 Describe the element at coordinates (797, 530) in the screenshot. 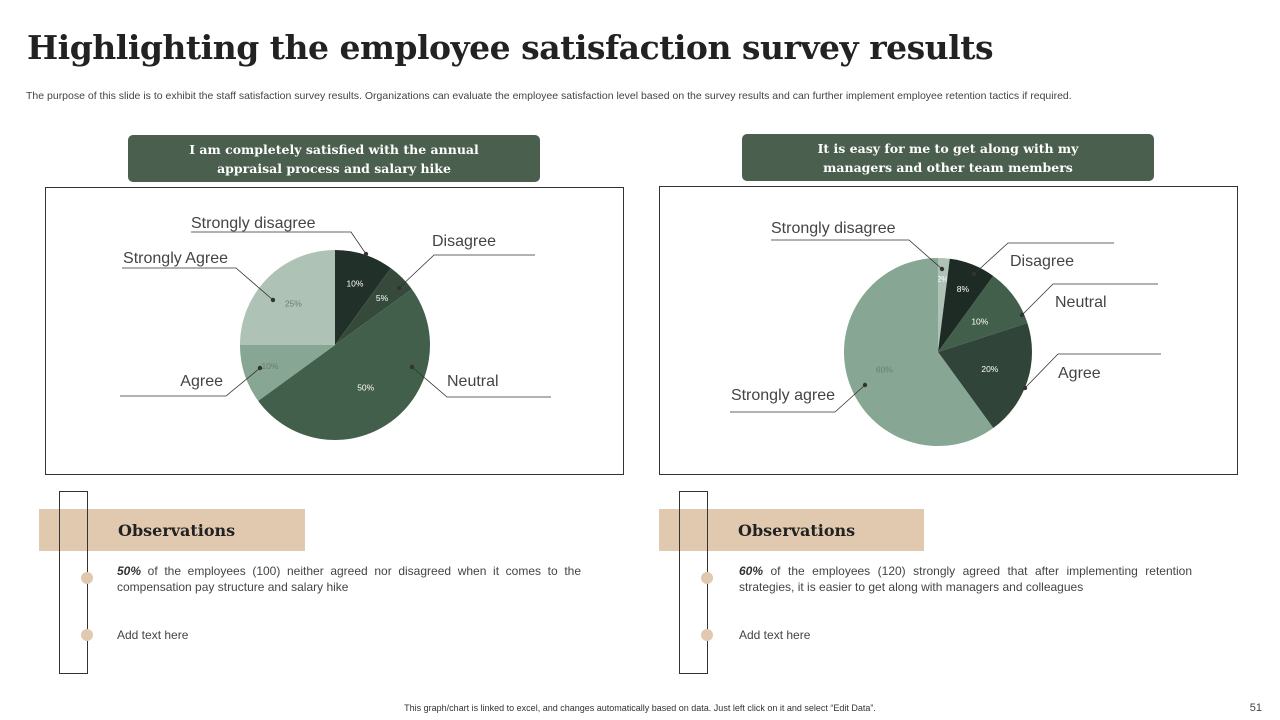

I see `observations-title-right: Observations` at that location.